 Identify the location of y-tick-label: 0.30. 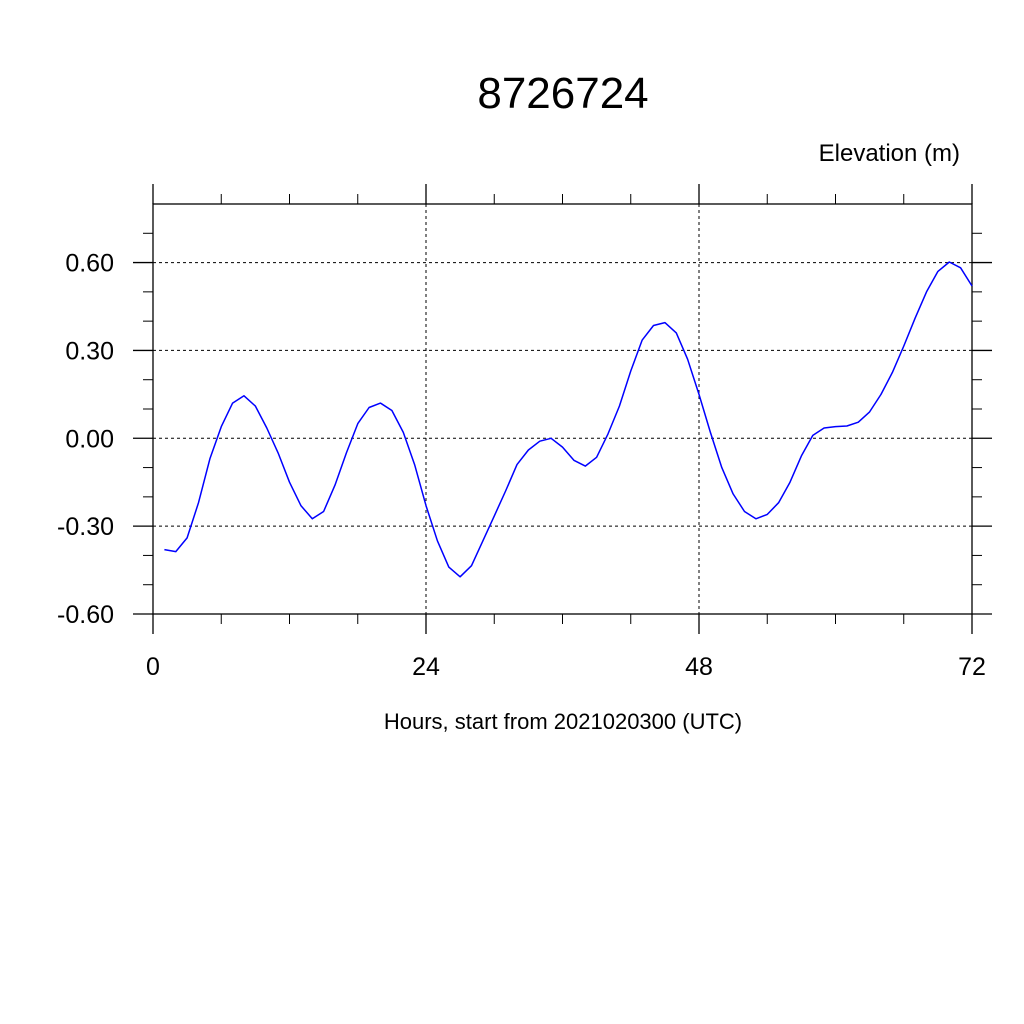
(89, 351).